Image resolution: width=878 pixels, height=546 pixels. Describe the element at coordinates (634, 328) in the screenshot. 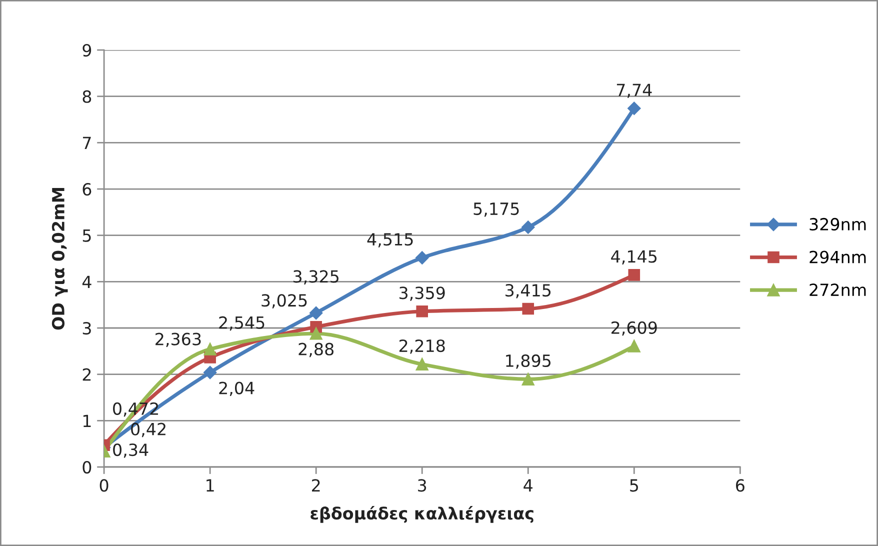

I see `data-label: 2,609` at that location.